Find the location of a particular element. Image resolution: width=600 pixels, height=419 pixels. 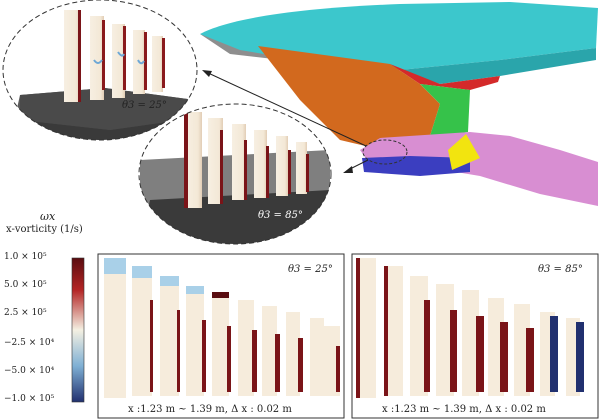

slice-strips-right is located at coordinates (470, 328).